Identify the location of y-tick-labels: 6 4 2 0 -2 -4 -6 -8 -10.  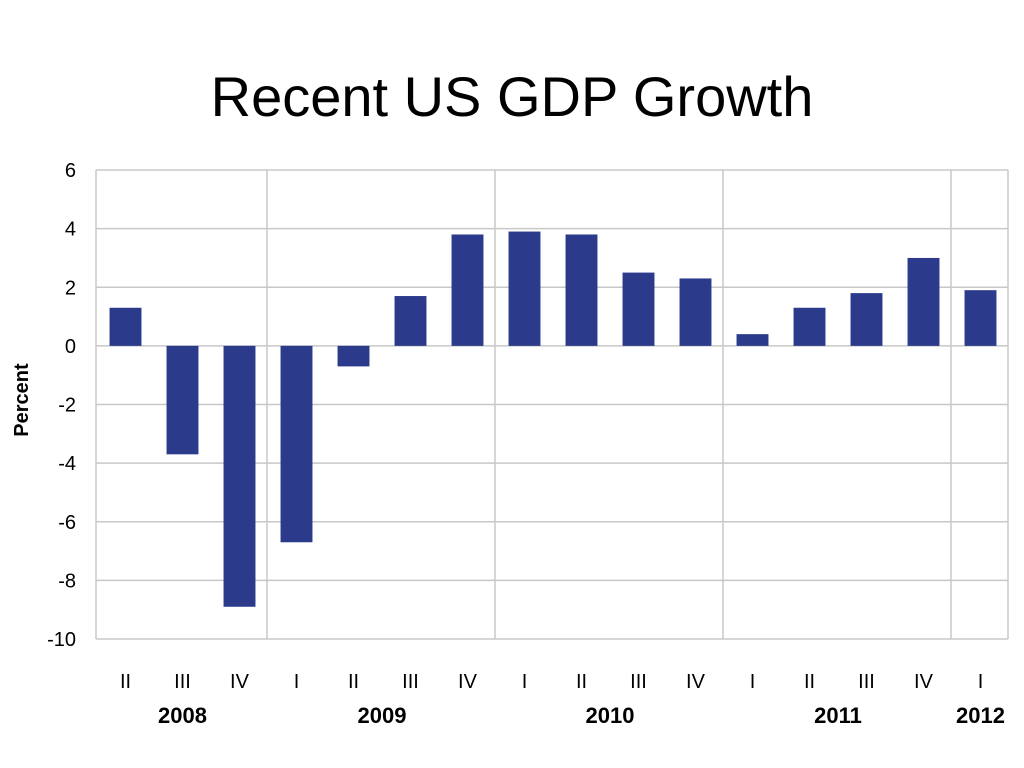
(61, 405).